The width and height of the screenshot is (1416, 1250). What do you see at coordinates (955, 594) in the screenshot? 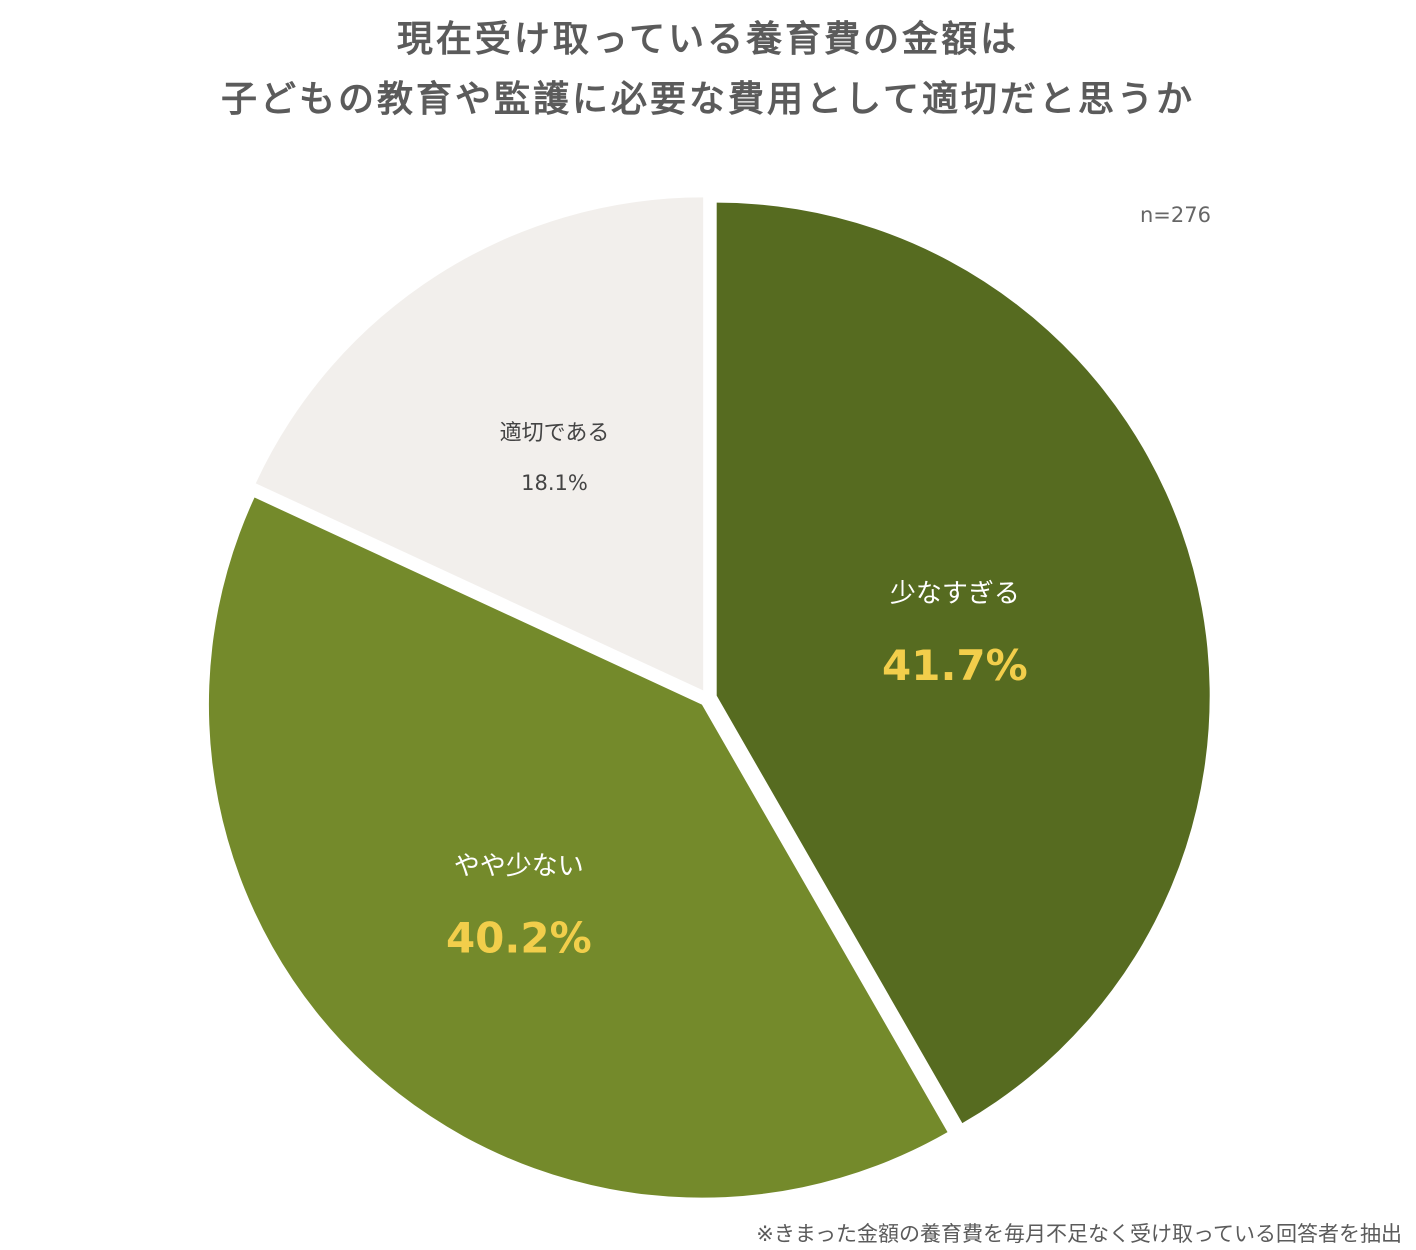
I see `slice-label-1: 少なすぎる` at bounding box center [955, 594].